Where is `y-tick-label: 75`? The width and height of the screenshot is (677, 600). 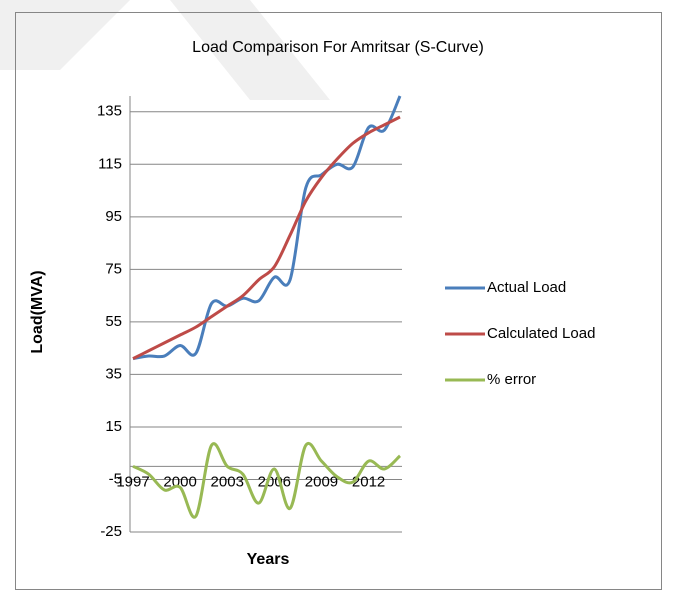 y-tick-label: 75 is located at coordinates (113, 268).